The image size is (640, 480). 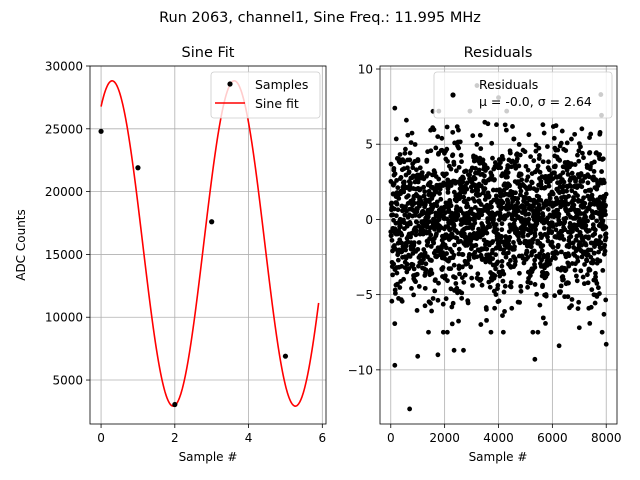 What do you see at coordinates (64, 192) in the screenshot?
I see `sine-fit-y-tick-label: 20000` at bounding box center [64, 192].